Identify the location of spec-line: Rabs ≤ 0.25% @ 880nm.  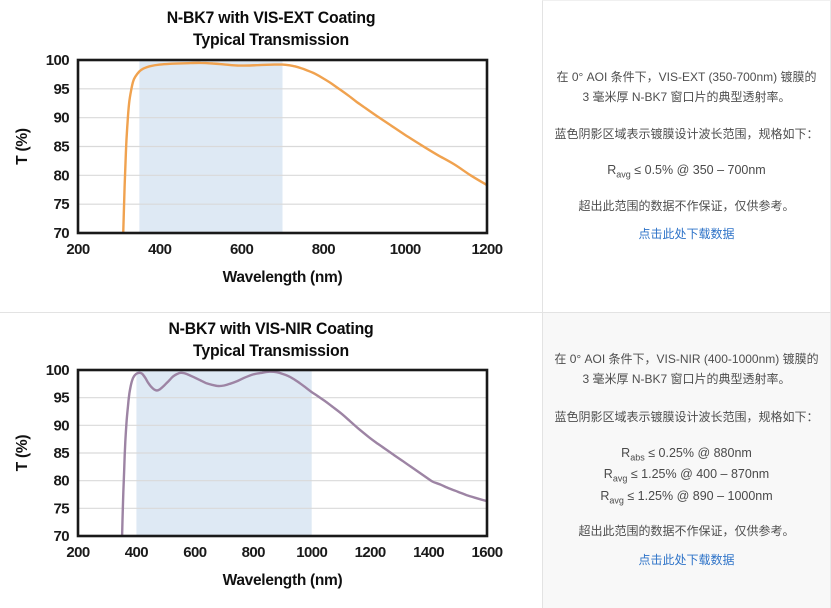
(686, 454).